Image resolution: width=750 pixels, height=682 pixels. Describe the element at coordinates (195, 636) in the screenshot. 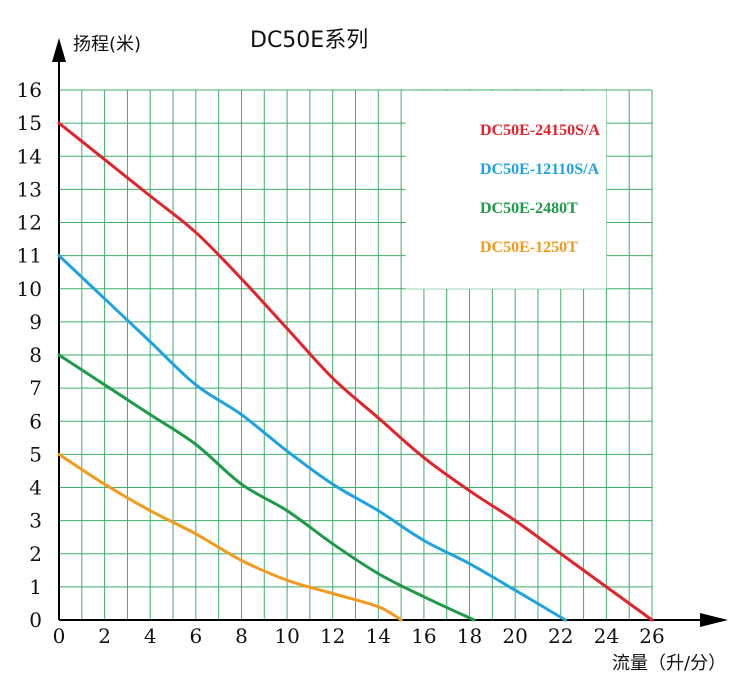

I see `x-tick-label: 6` at that location.